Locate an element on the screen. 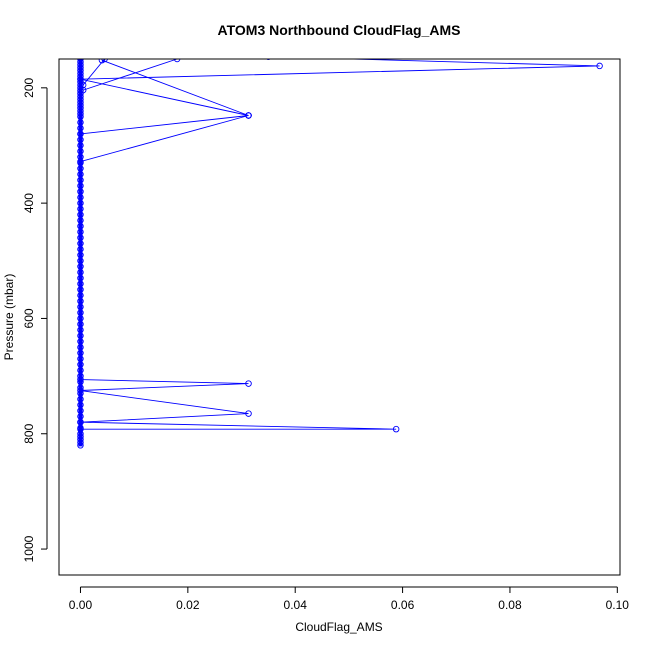  x-tick-label: 0.02 is located at coordinates (188, 605).